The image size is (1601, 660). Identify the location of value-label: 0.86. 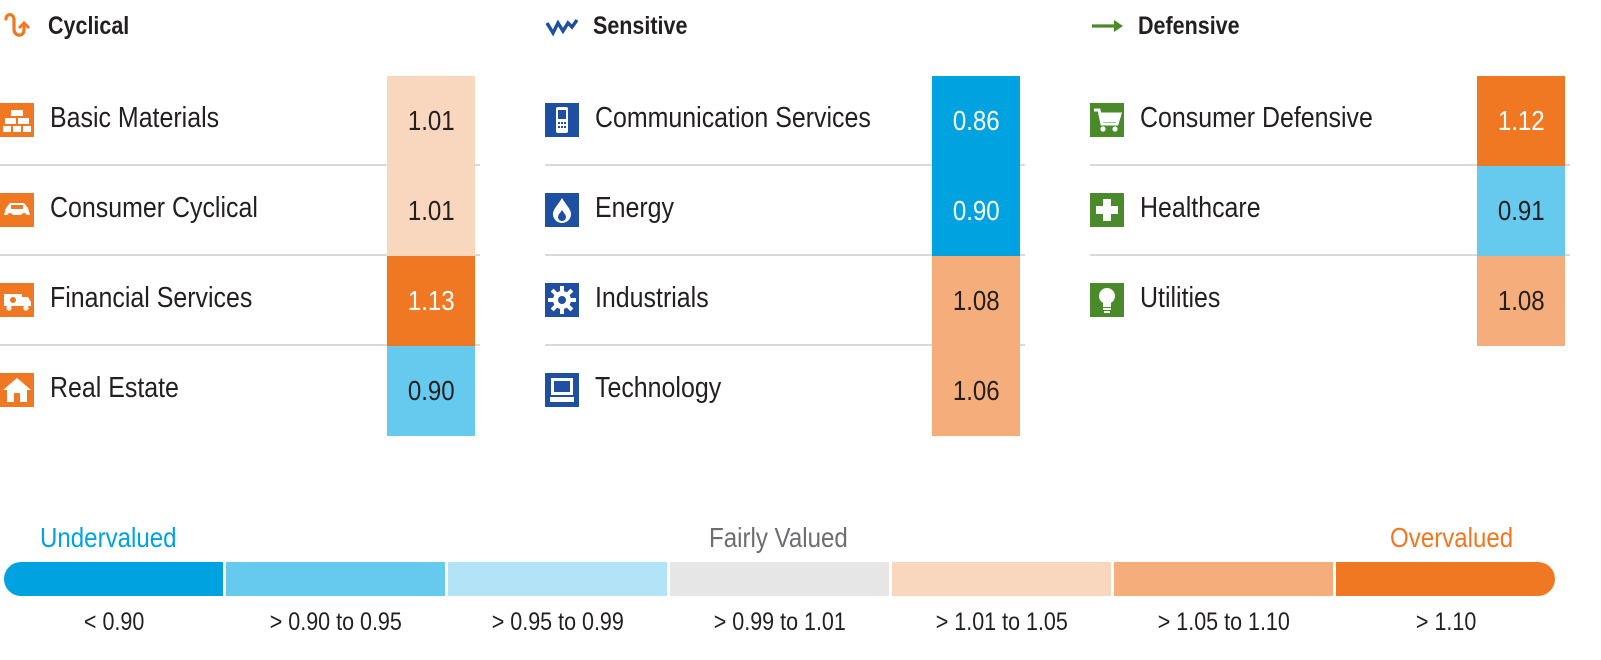
(976, 120).